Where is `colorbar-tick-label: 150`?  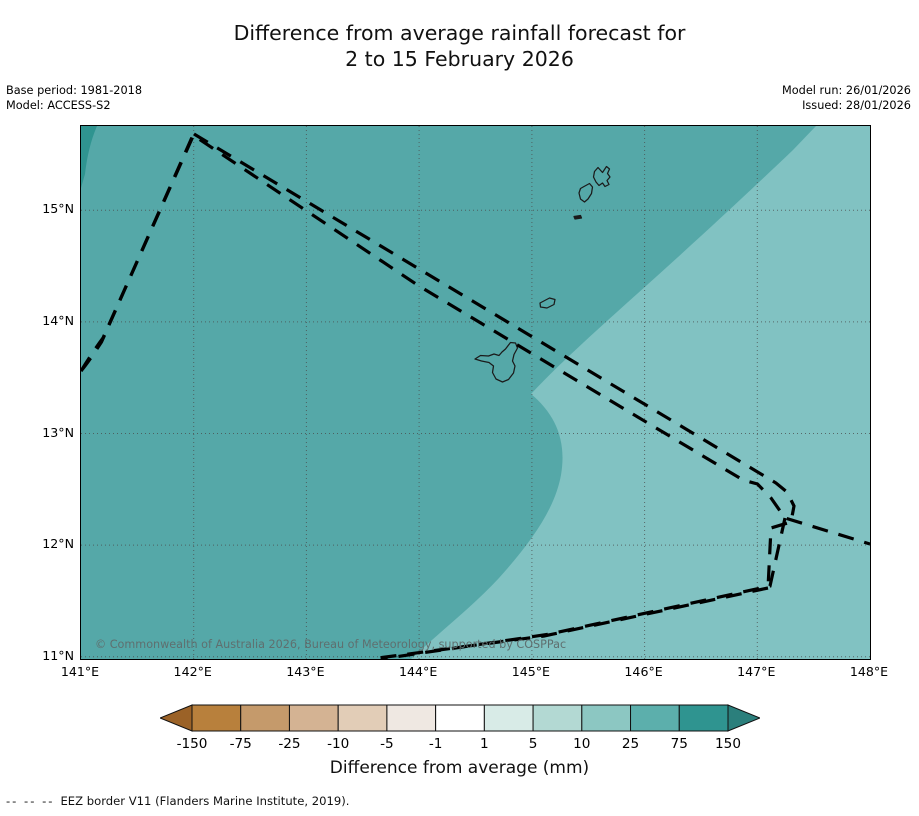
colorbar-tick-label: 150 is located at coordinates (728, 744).